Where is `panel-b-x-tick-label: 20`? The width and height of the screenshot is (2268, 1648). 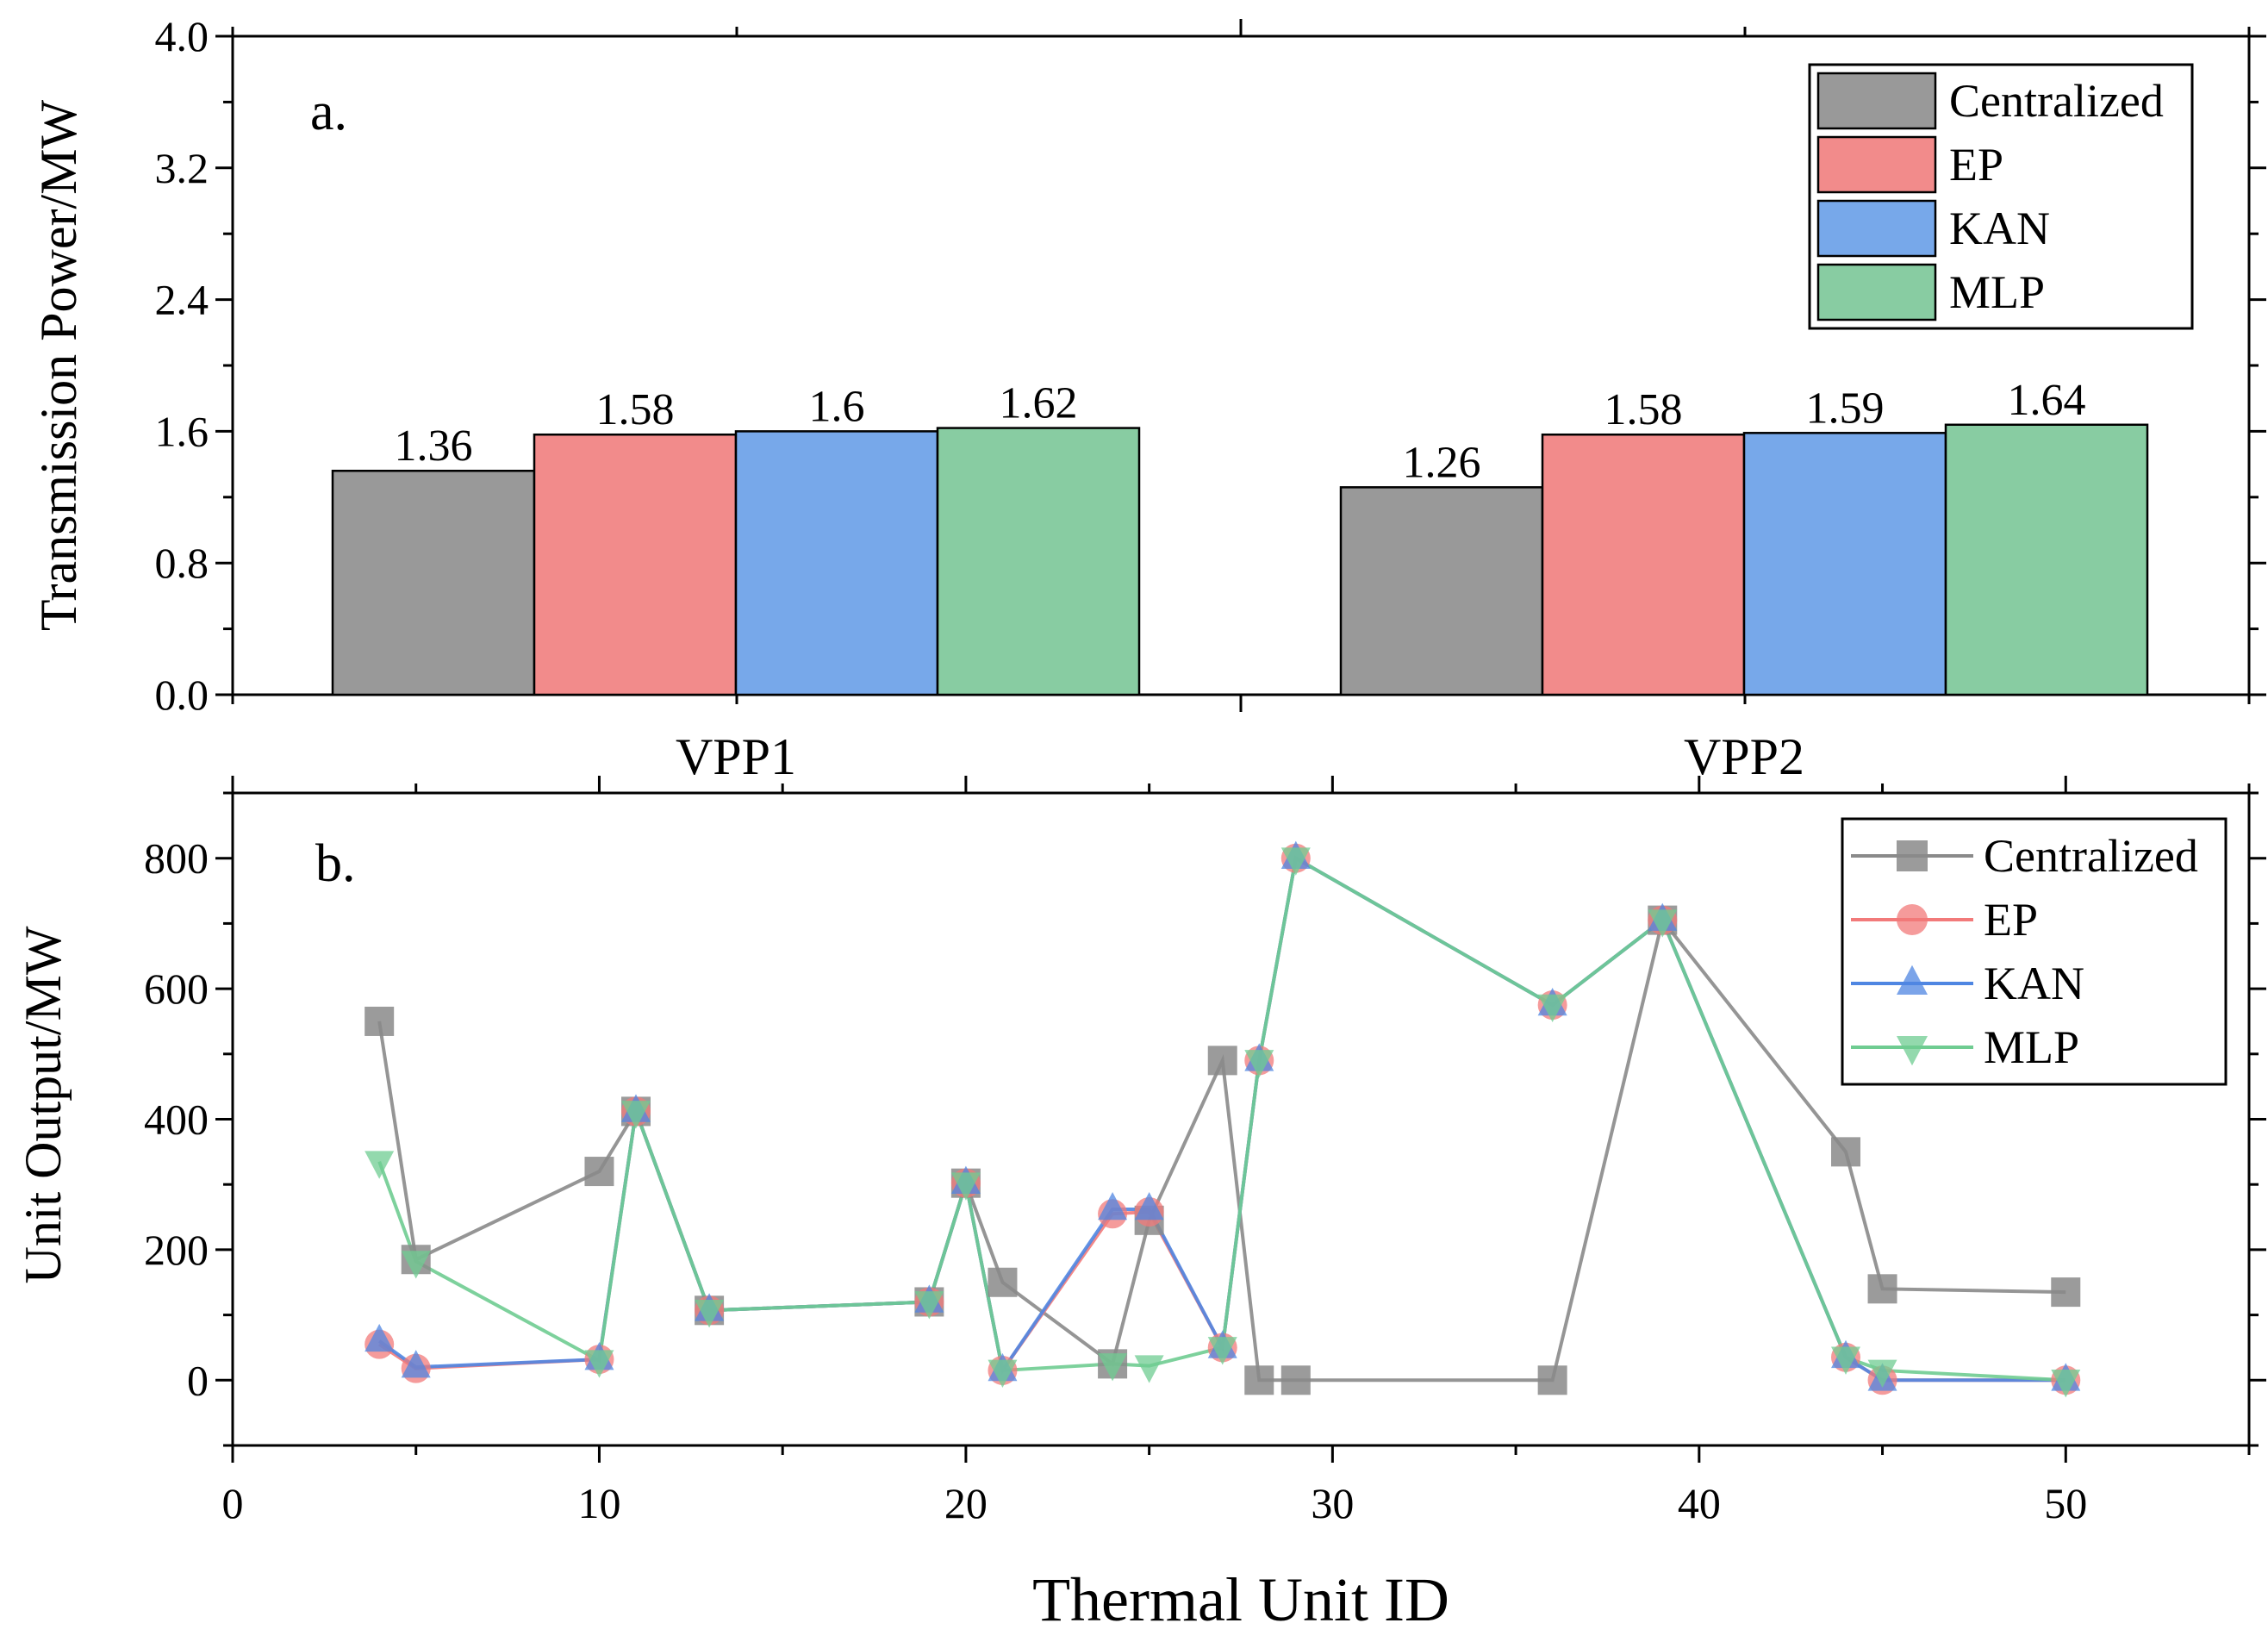
panel-b-x-tick-label: 20 is located at coordinates (966, 1503).